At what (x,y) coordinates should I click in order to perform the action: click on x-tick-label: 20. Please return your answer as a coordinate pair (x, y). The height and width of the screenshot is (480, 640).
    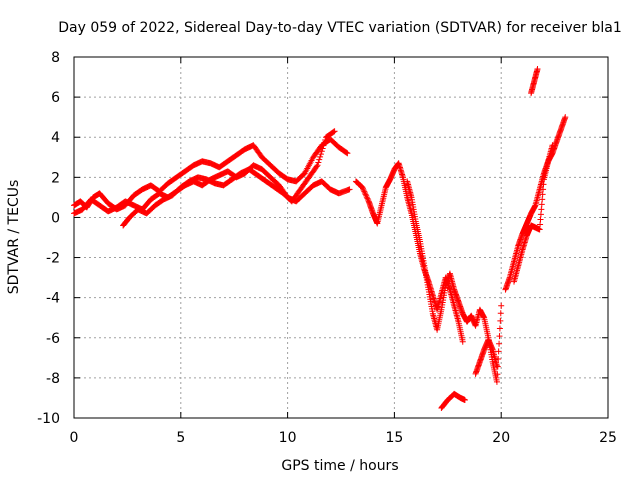
    Looking at the image, I should click on (501, 438).